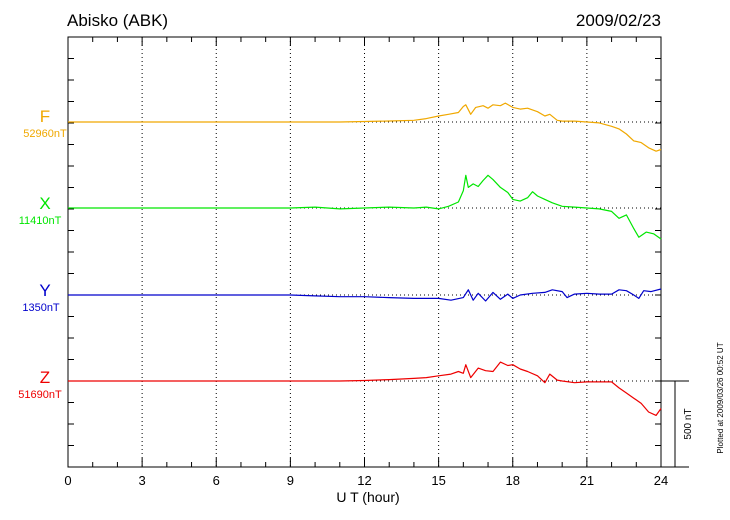 The image size is (730, 520). I want to click on x-tick-label: 3, so click(142, 480).